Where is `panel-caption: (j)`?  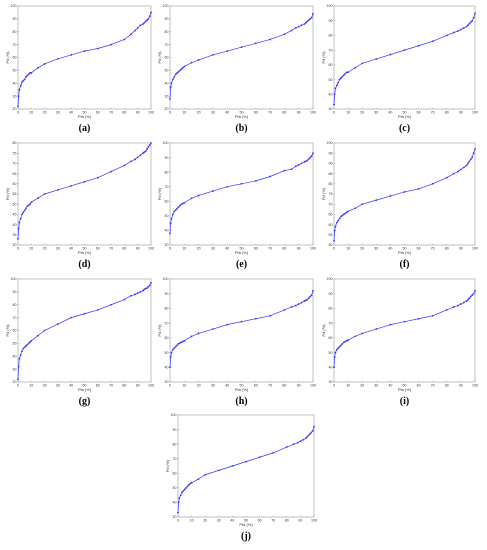
panel-caption: (j) is located at coordinates (246, 536).